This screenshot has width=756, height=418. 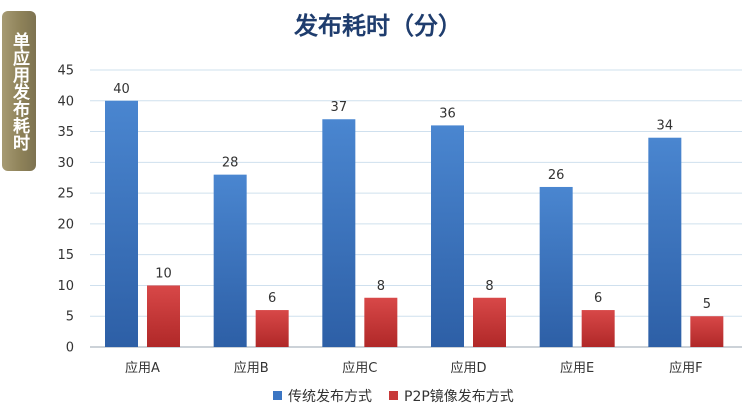 What do you see at coordinates (359, 368) in the screenshot?
I see `x-tick-label: 应用C` at bounding box center [359, 368].